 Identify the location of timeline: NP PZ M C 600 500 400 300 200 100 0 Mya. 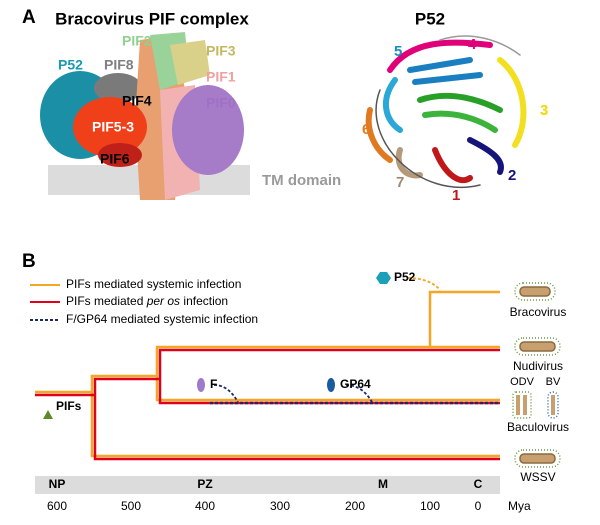
(289, 495).